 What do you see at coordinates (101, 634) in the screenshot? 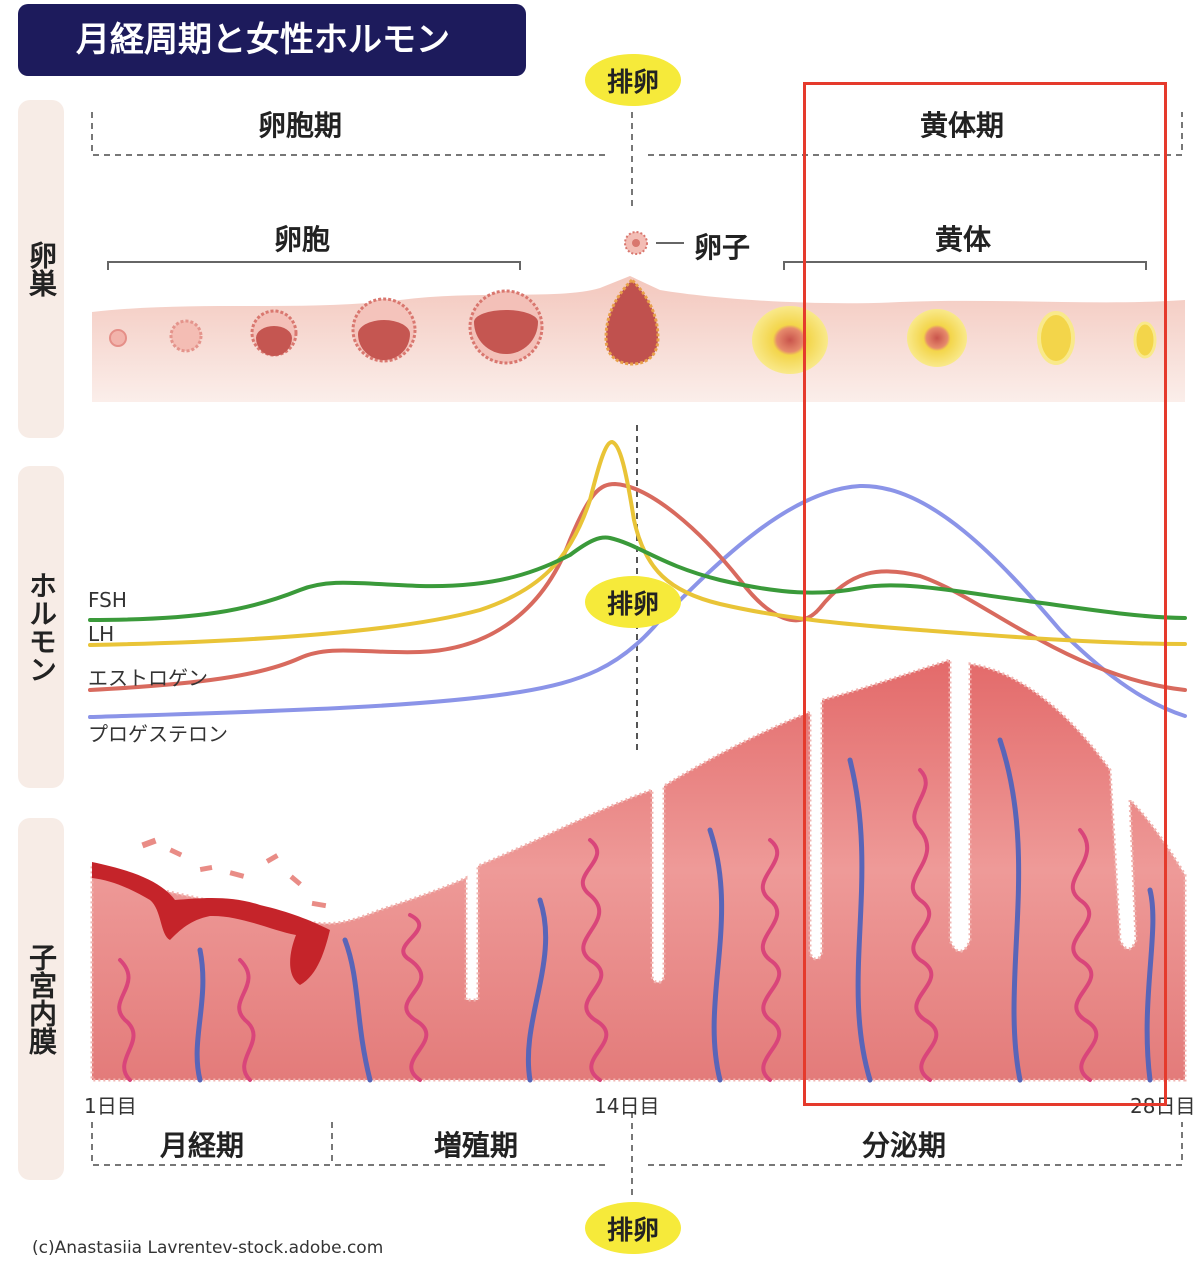
I see `legend-lh: LH` at bounding box center [101, 634].